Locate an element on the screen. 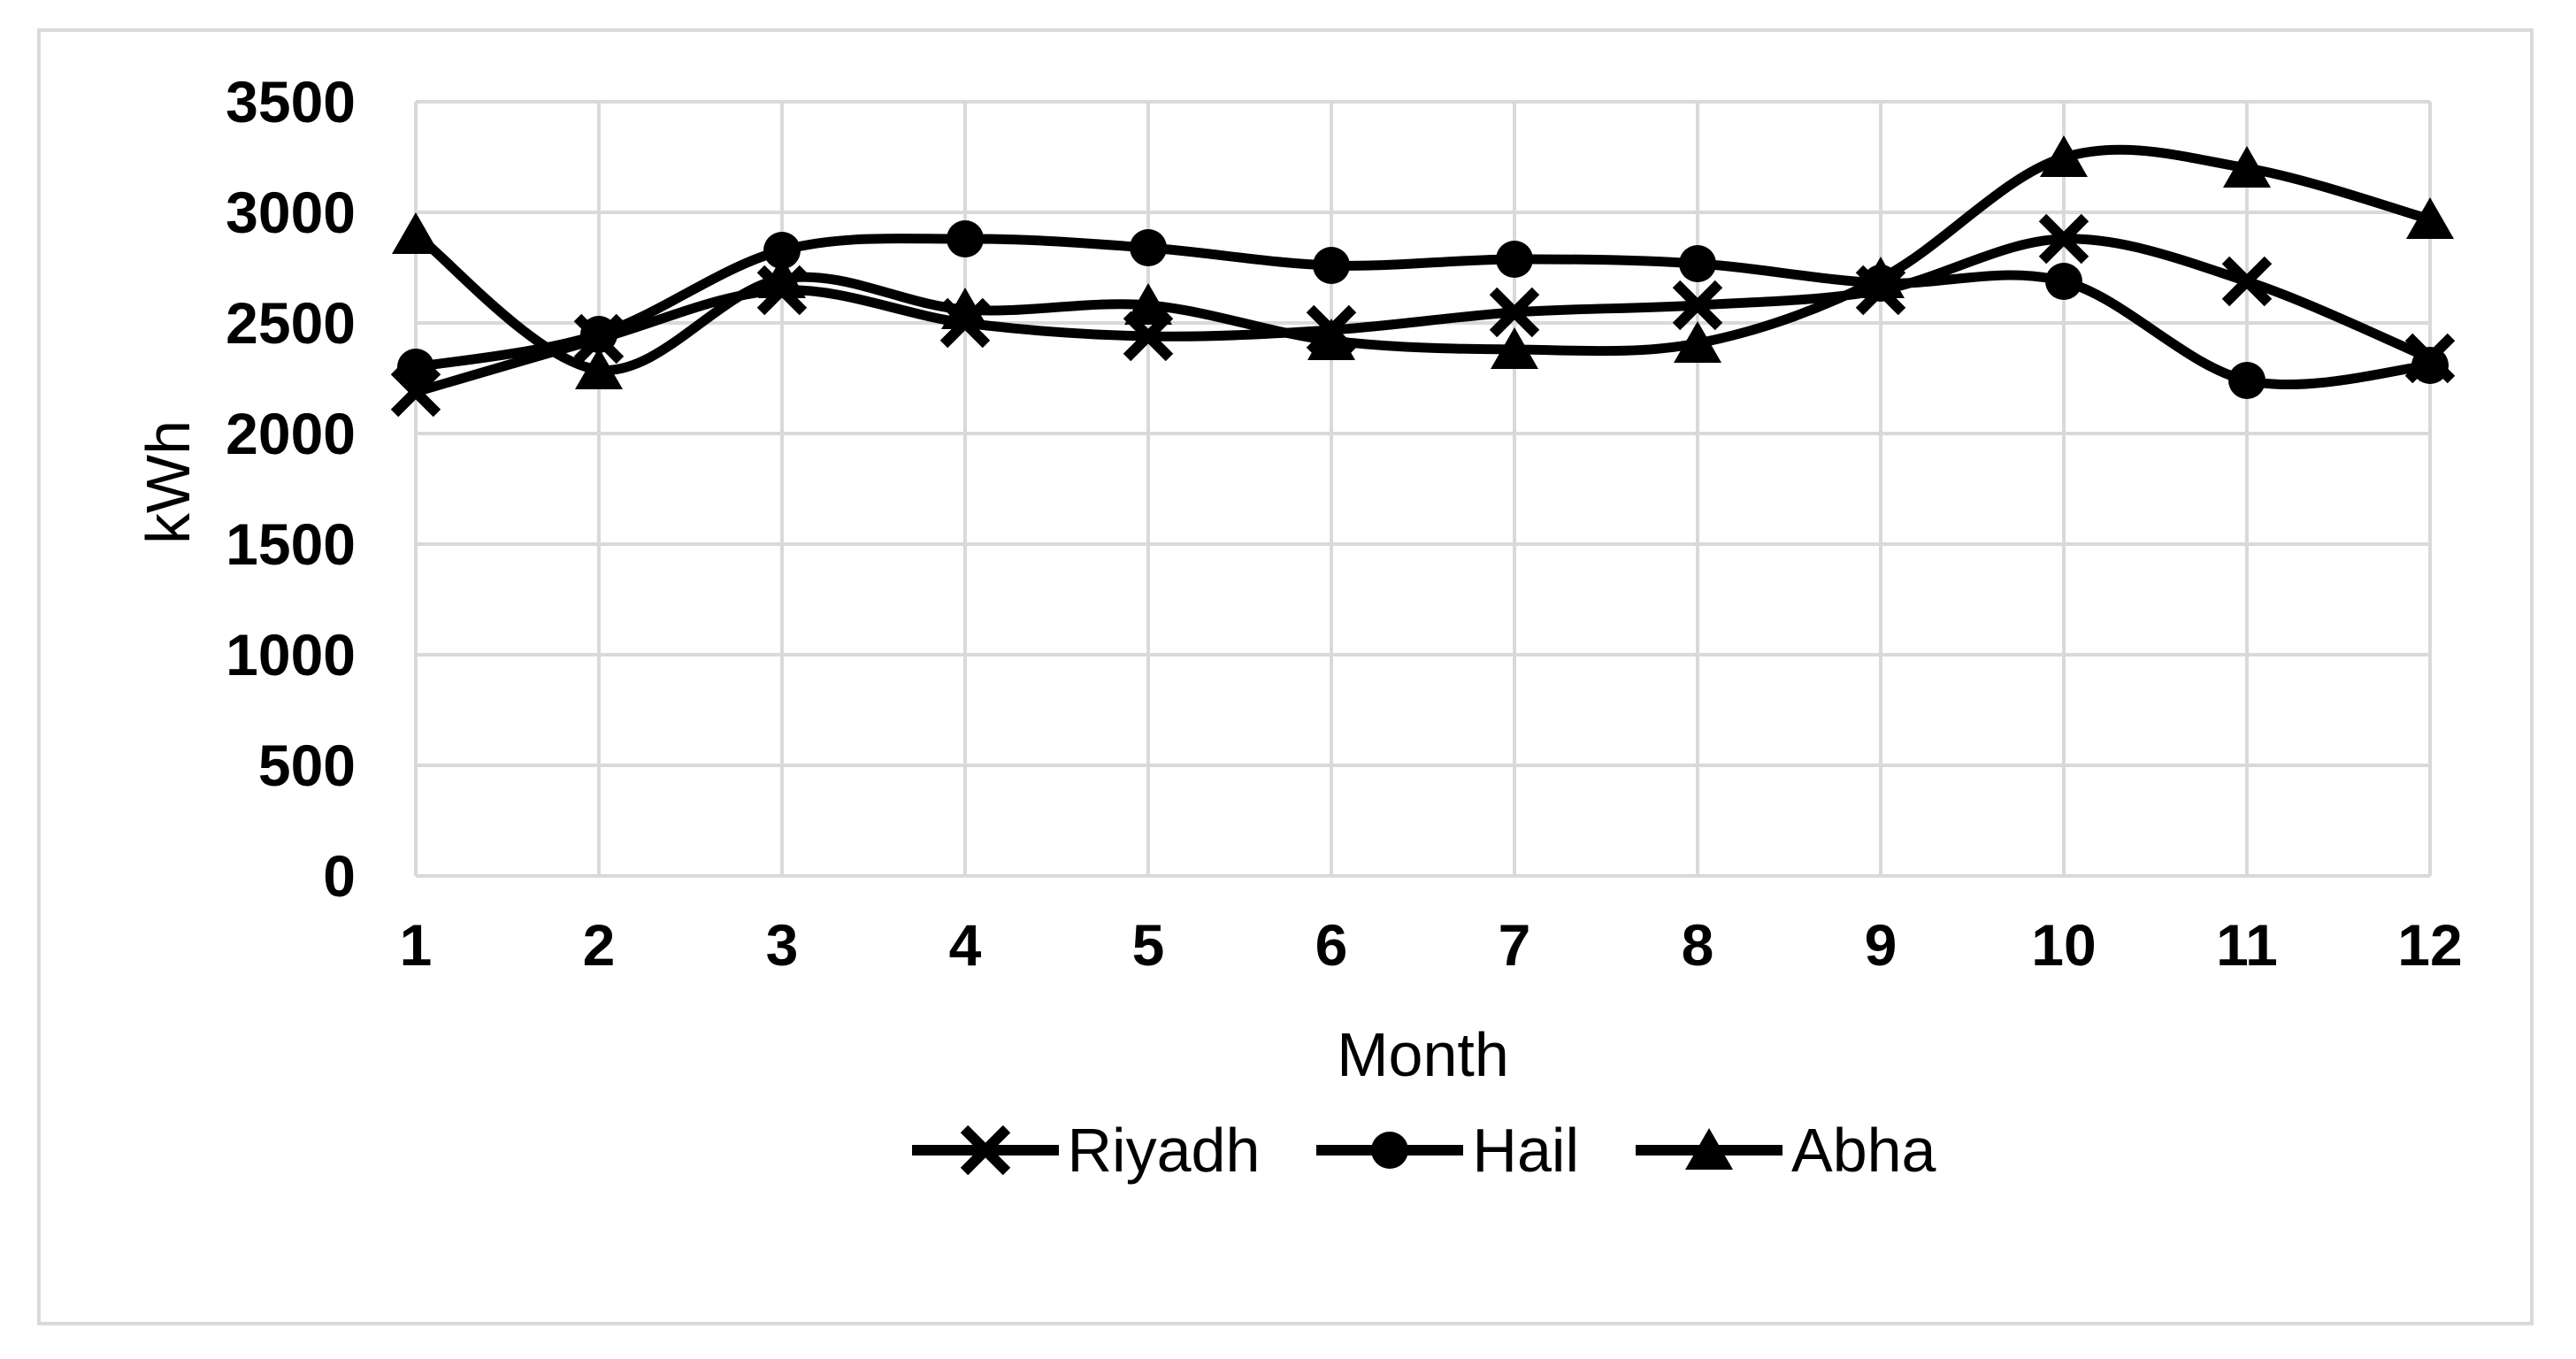 Image resolution: width=2576 pixels, height=1359 pixels. y-tick-label: 3500 is located at coordinates (291, 101).